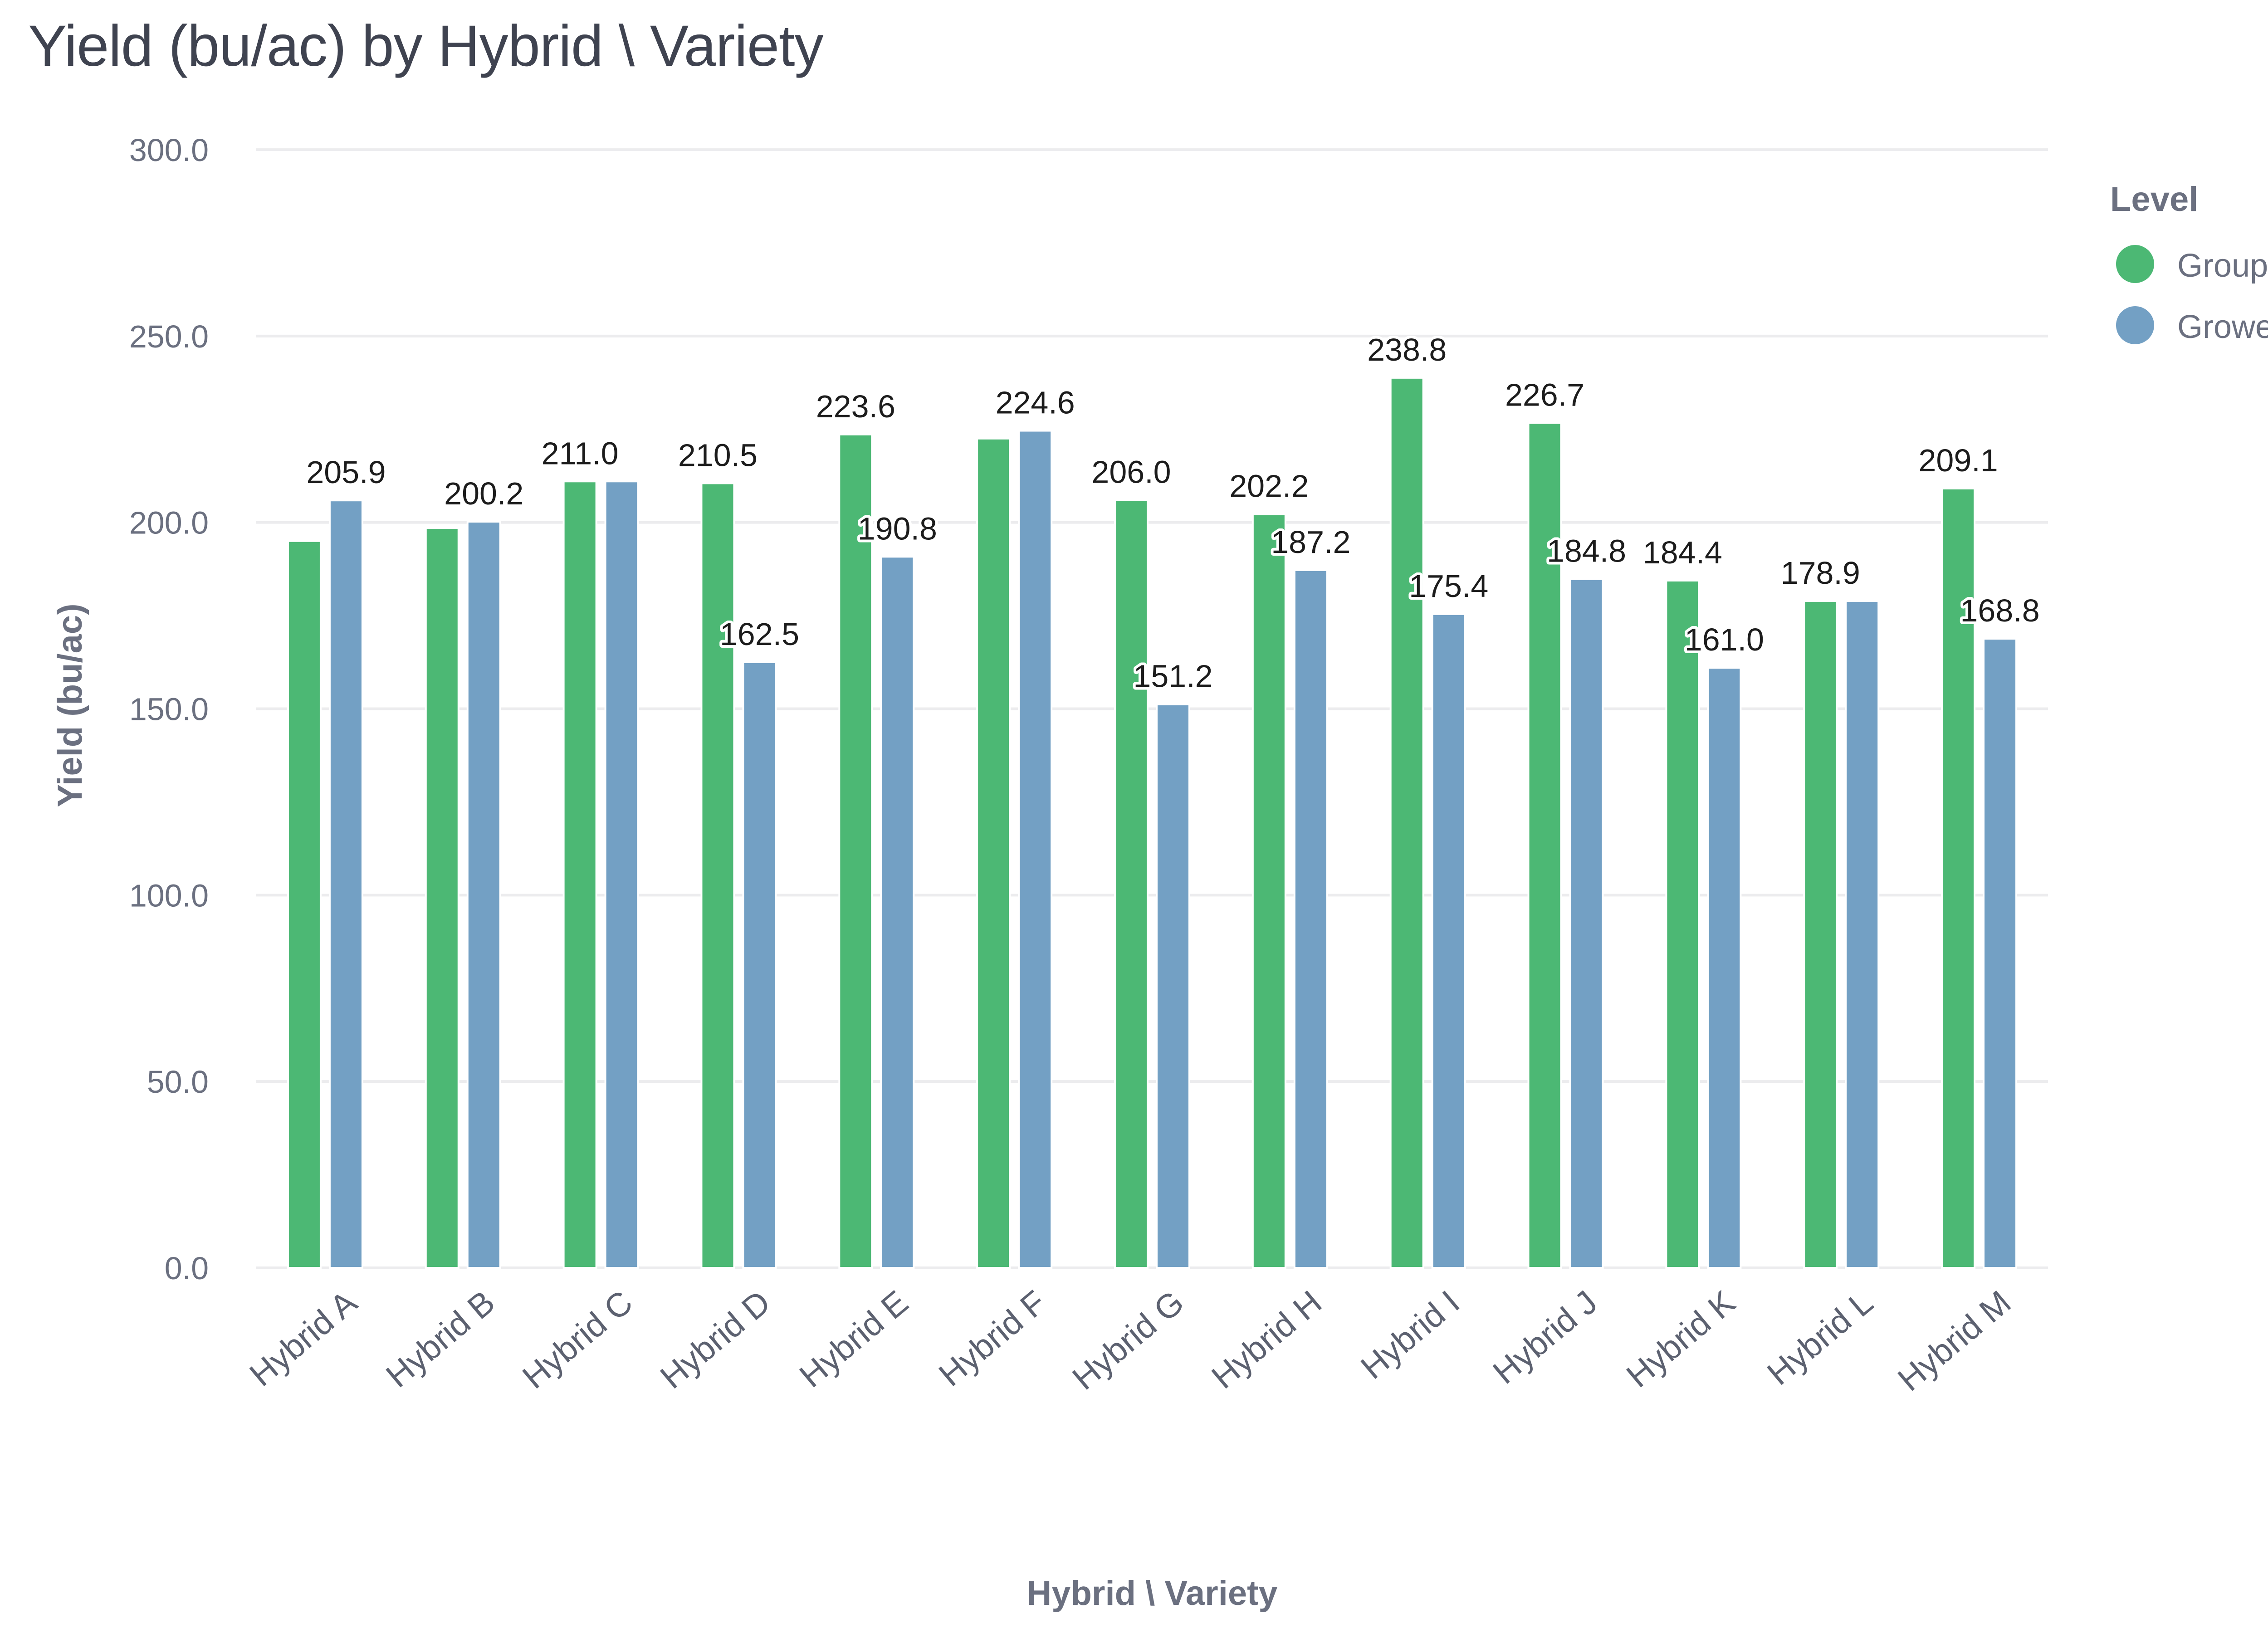 Image resolution: width=2268 pixels, height=1633 pixels. What do you see at coordinates (187, 1268) in the screenshot?
I see `y-tick-label: 0.0` at bounding box center [187, 1268].